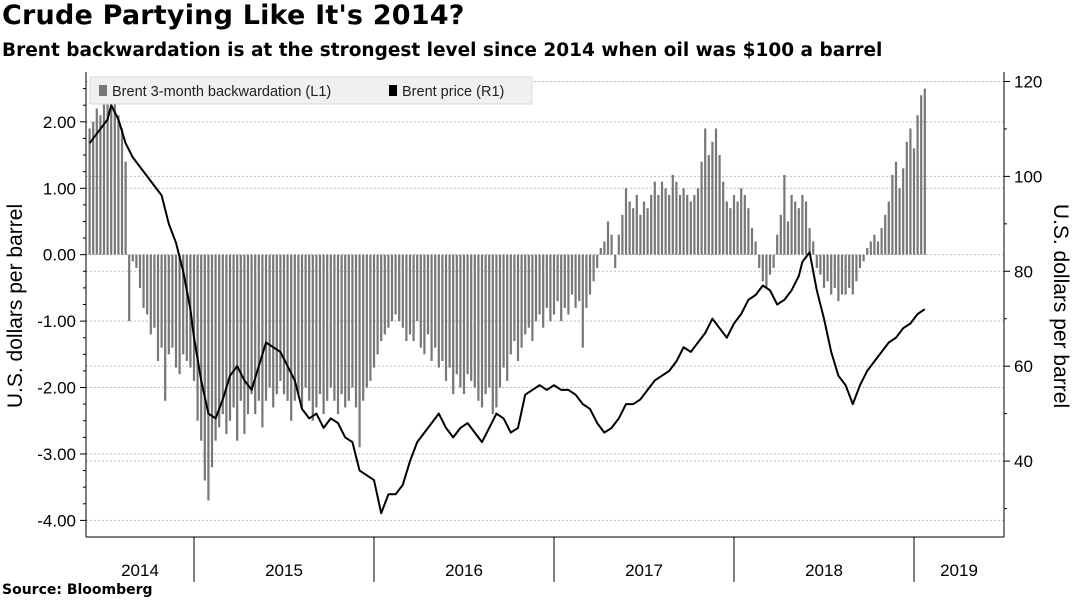 The height and width of the screenshot is (600, 1076). Describe the element at coordinates (59, 122) in the screenshot. I see `left-tick-label: 2.00` at that location.